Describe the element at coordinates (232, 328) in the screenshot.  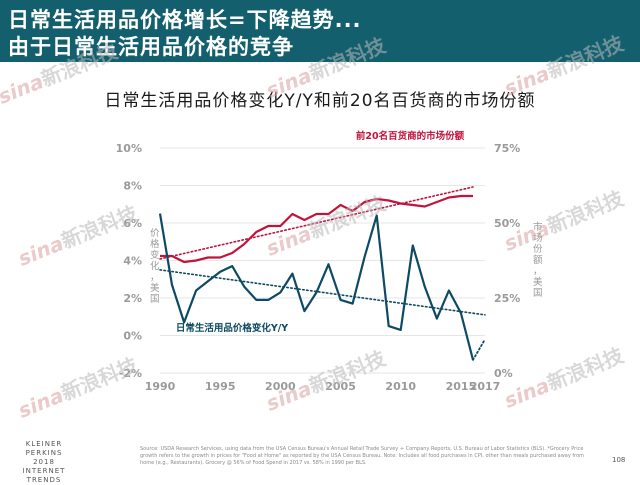
I see `series-label-price-change: 日常生活用品价格变化Y/Y` at that location.